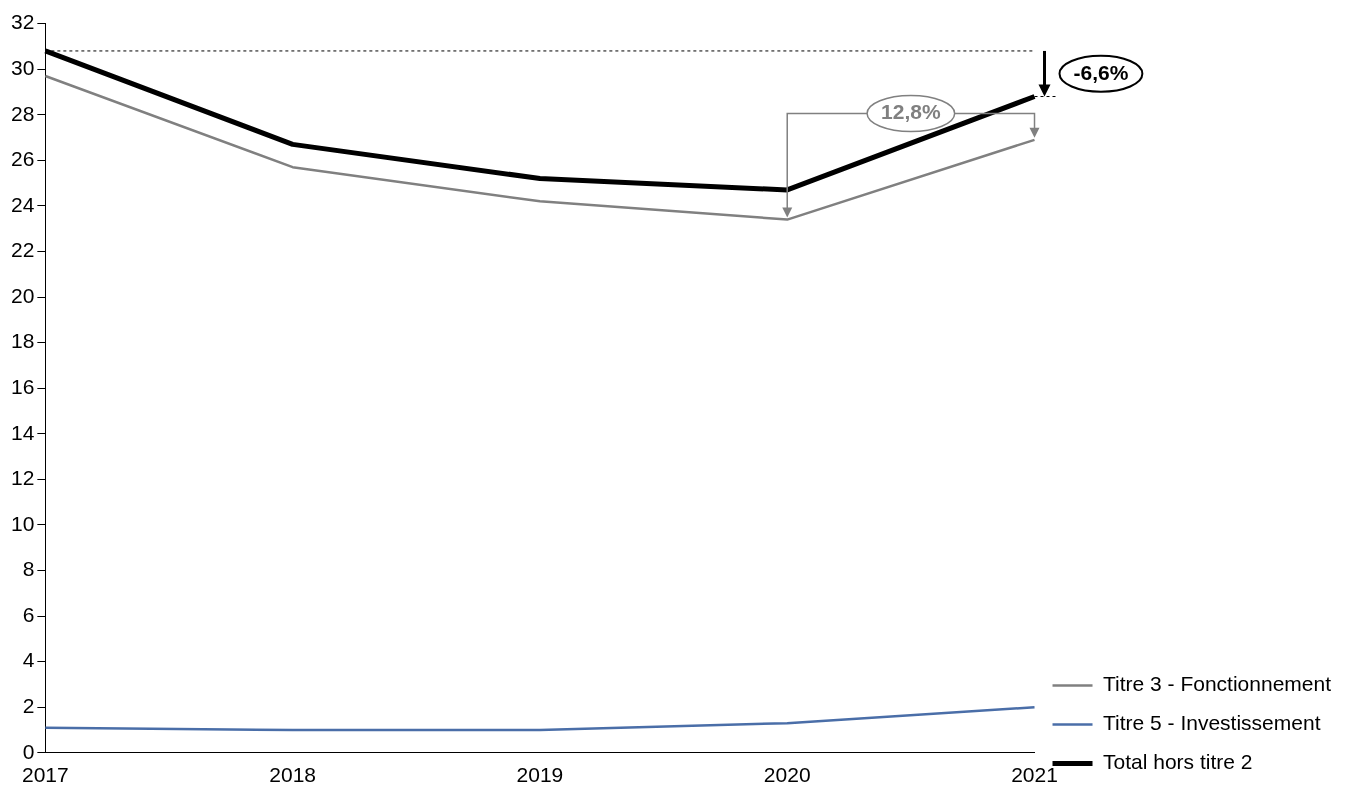 Image resolution: width=1359 pixels, height=800 pixels. Describe the element at coordinates (1212, 723) in the screenshot. I see `legend-label: Titre 5 - Investissement` at that location.